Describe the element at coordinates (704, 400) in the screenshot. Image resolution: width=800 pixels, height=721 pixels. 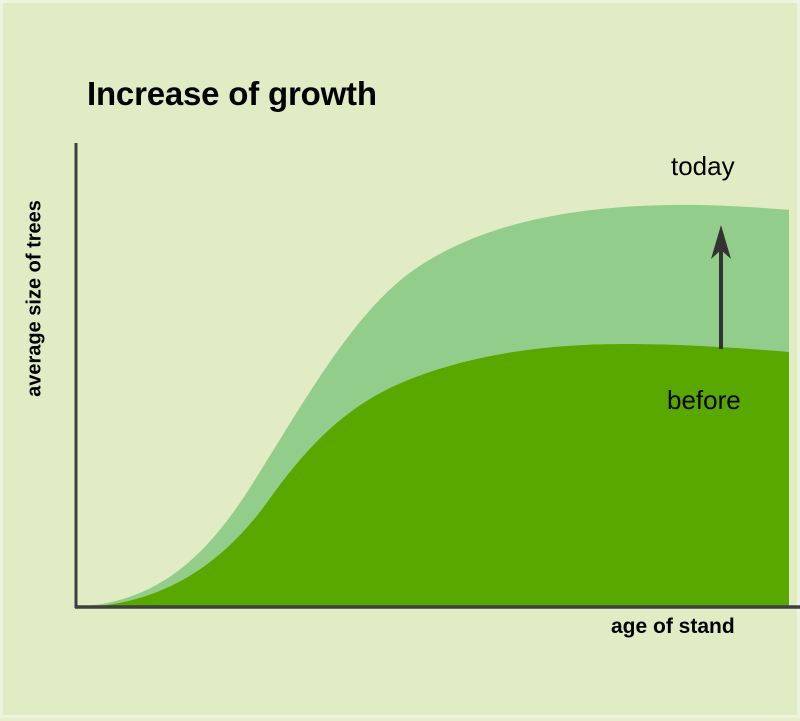
I see `annotation-before: before` at that location.